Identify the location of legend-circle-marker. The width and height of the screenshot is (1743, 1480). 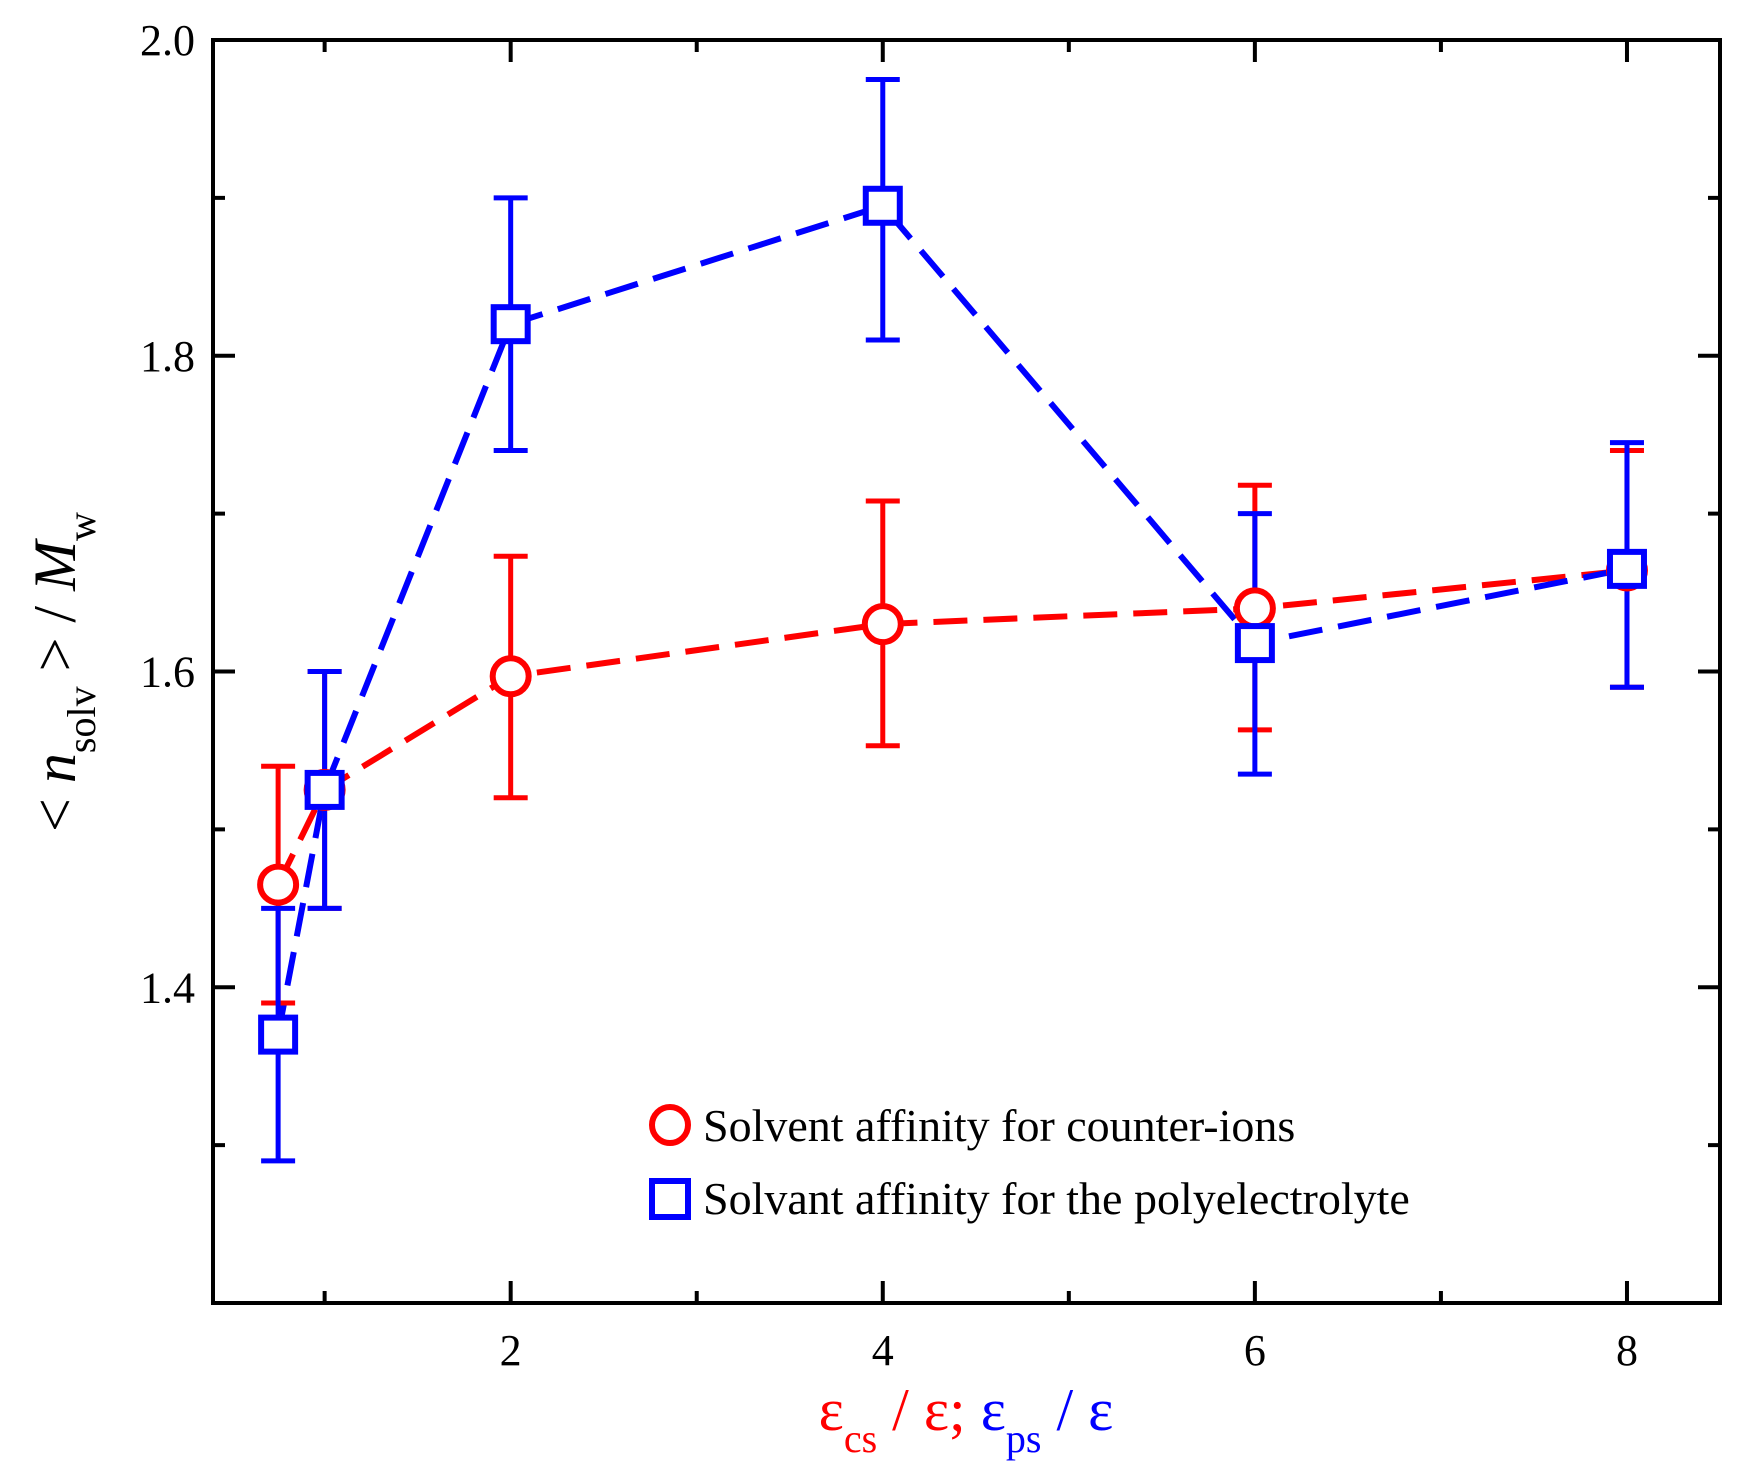
(670, 1125).